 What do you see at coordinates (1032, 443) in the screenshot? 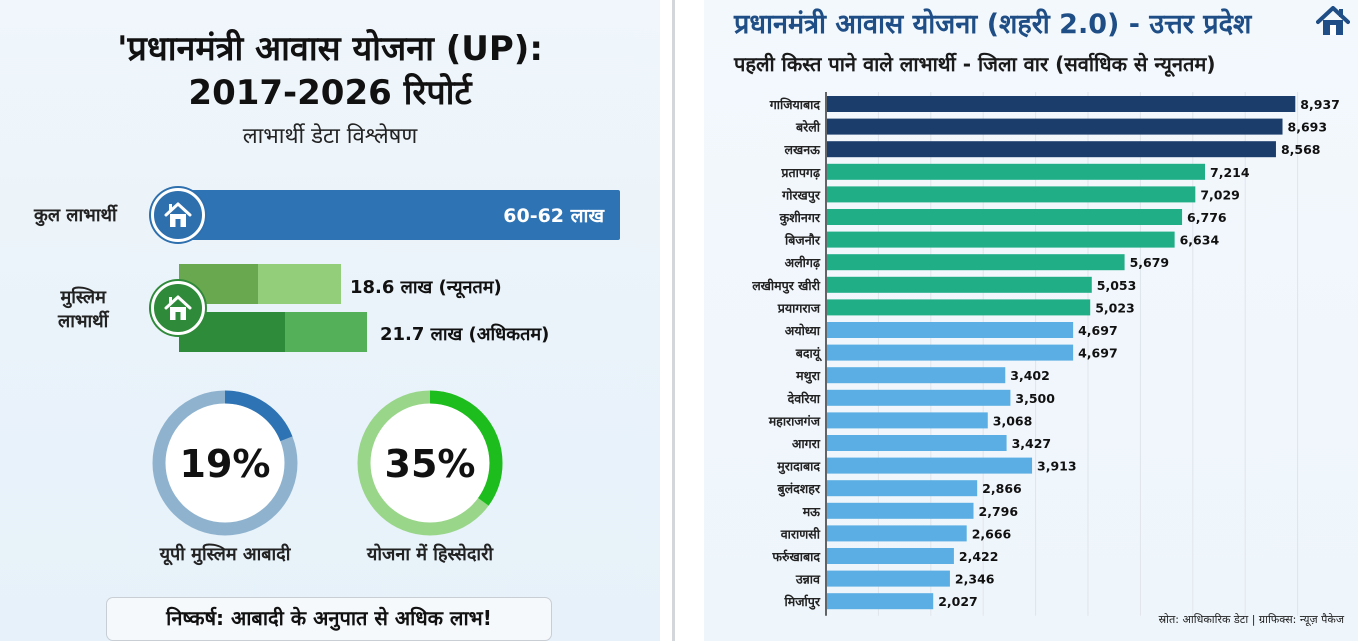
I see `value-label: 3,427` at bounding box center [1032, 443].